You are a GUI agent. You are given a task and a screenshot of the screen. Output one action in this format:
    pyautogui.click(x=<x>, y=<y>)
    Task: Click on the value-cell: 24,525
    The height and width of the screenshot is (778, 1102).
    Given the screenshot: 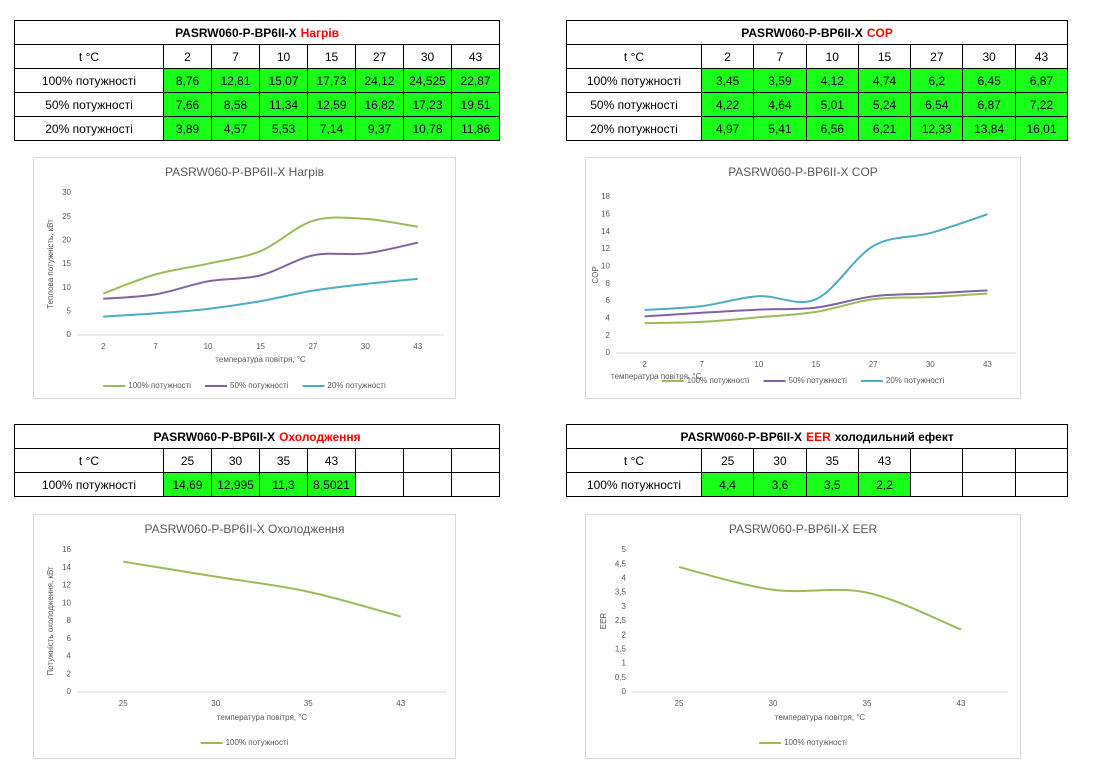 What is the action you would take?
    pyautogui.click(x=427, y=80)
    